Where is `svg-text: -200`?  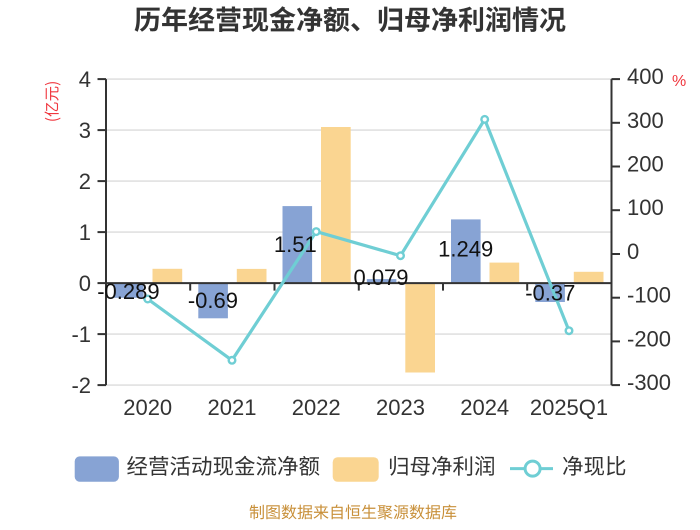
svg-text: -200 is located at coordinates (649, 338).